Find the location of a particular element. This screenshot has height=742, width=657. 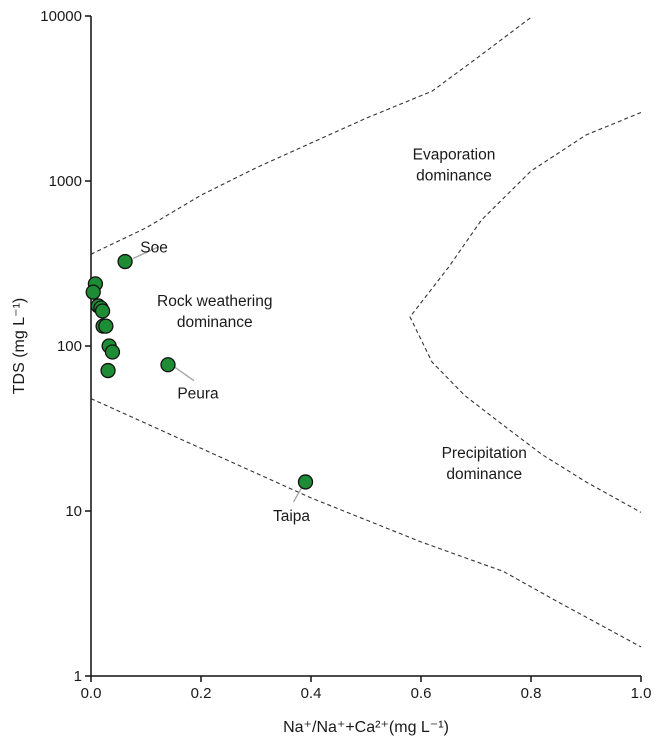

x-tick-label: 1.0 is located at coordinates (641, 693).